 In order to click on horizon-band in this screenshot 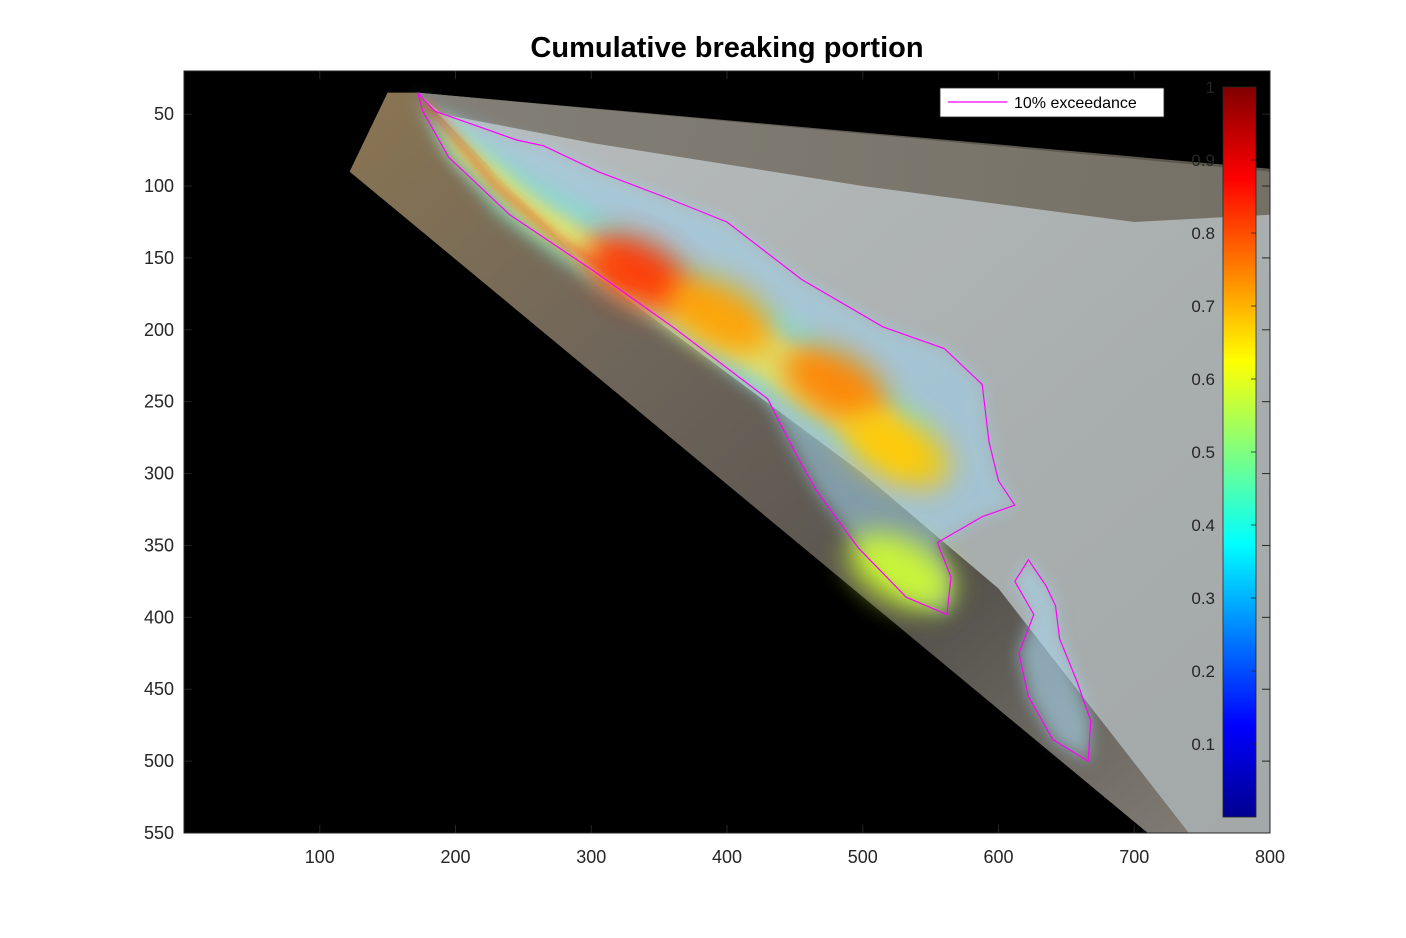, I will do `click(843, 157)`.